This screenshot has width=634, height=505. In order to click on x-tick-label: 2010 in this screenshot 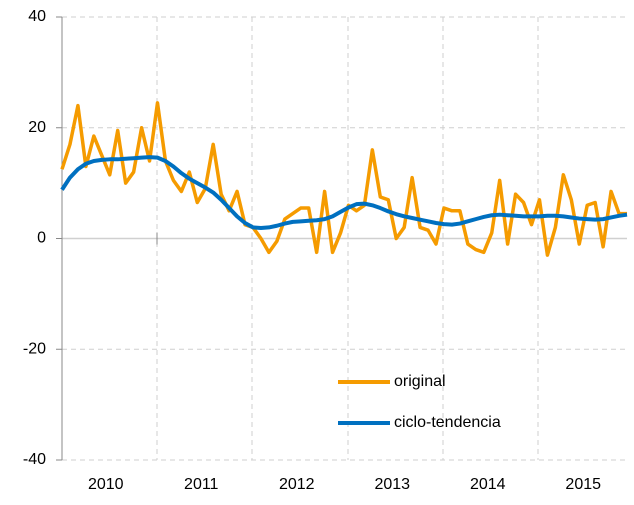, I will do `click(106, 484)`.